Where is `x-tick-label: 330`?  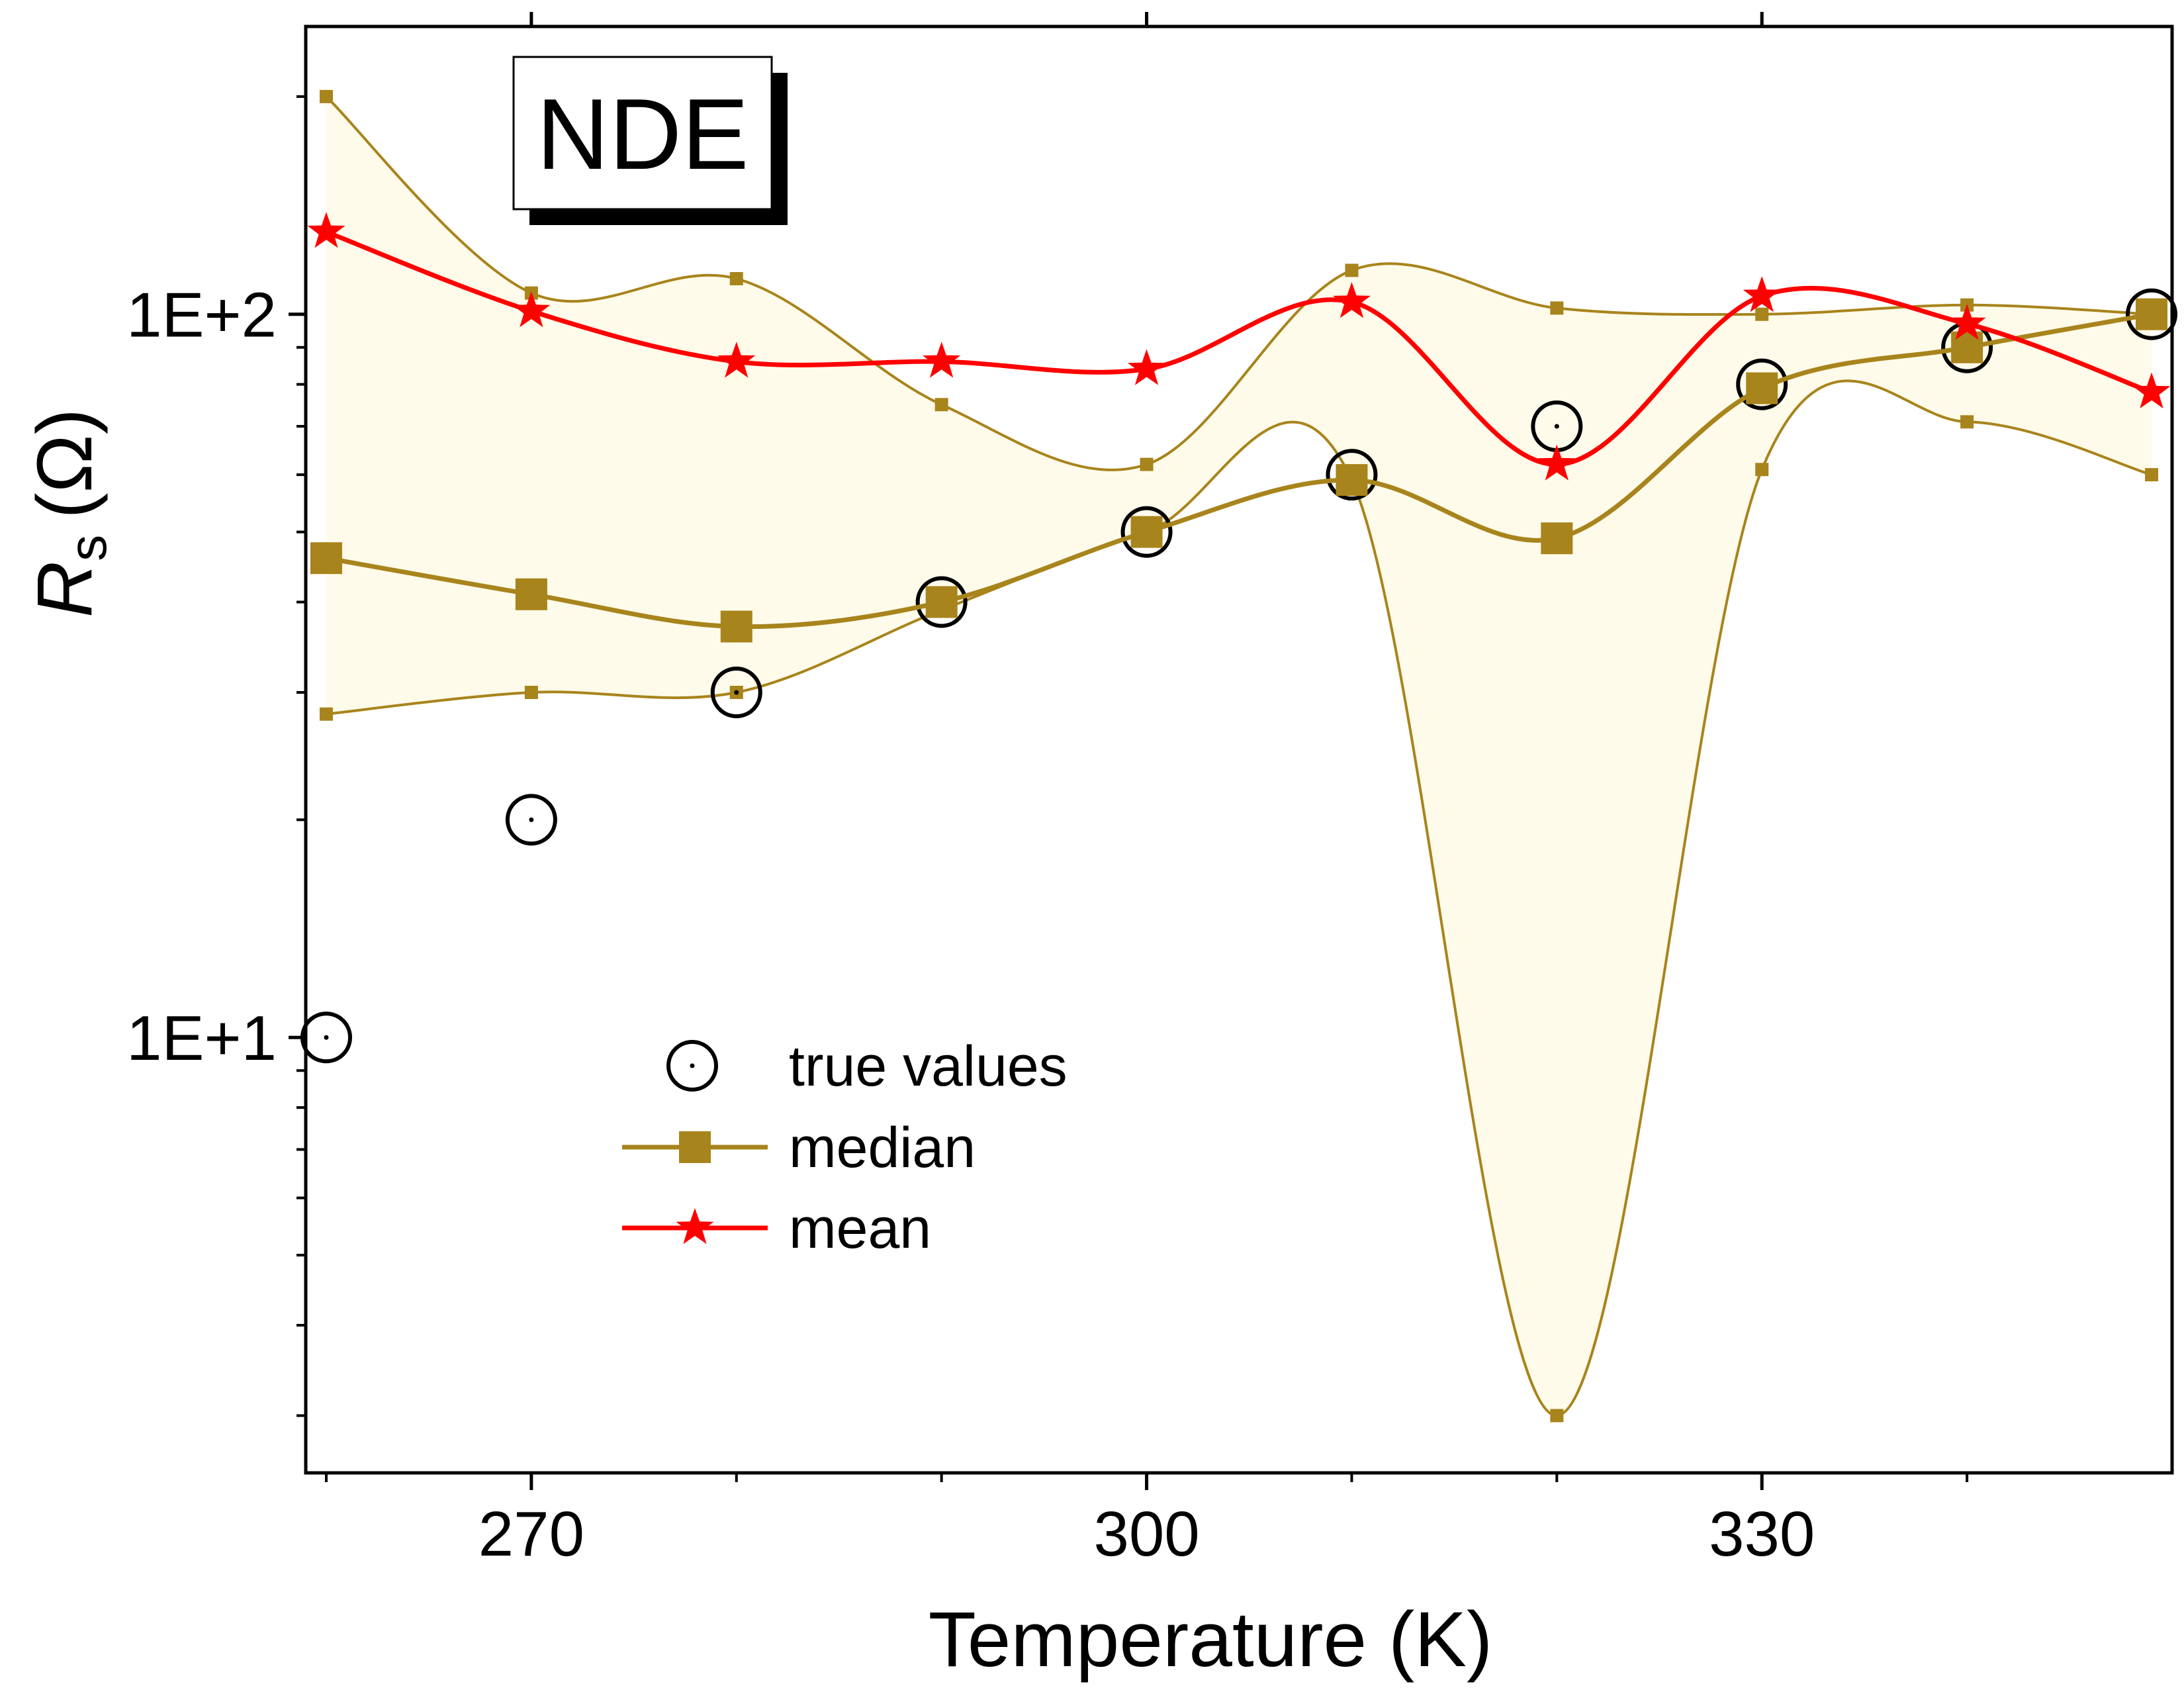 x-tick-label: 330 is located at coordinates (1762, 1534).